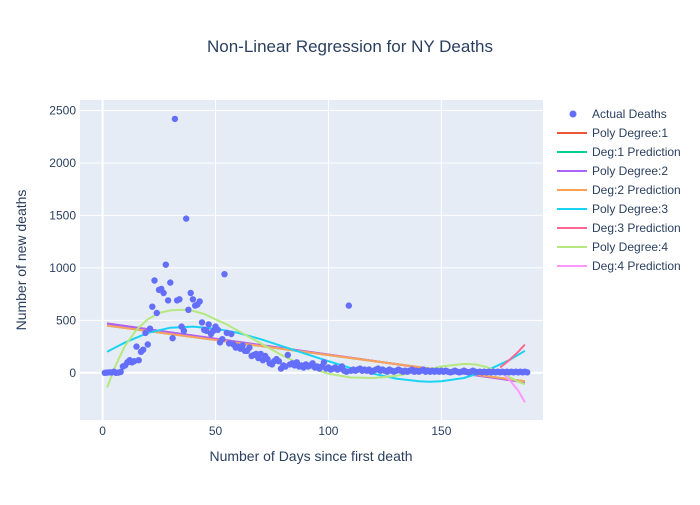 The width and height of the screenshot is (700, 505). I want to click on y-tick-label: 0, so click(72, 373).